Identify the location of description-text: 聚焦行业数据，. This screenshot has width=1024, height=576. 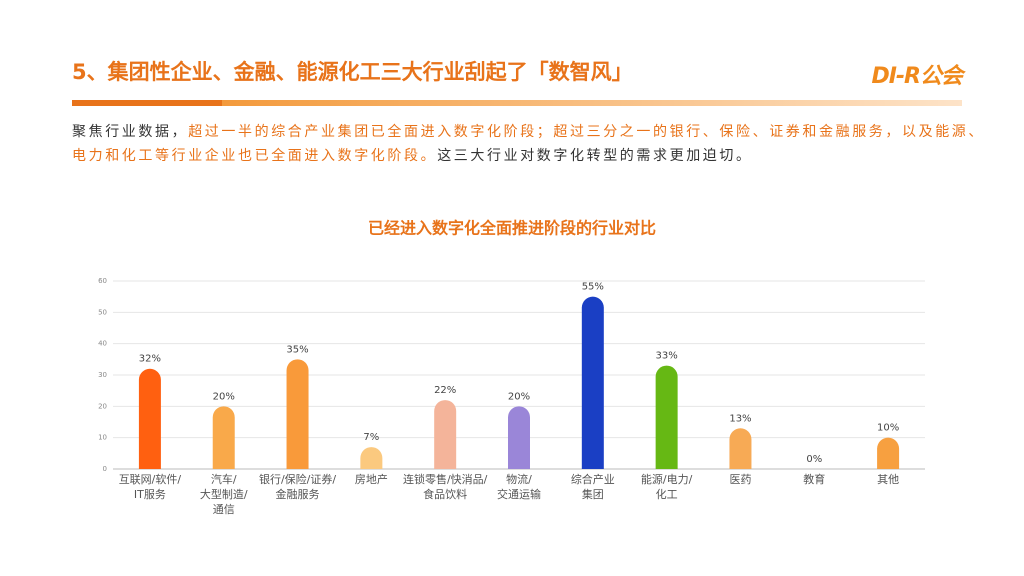
(130, 132).